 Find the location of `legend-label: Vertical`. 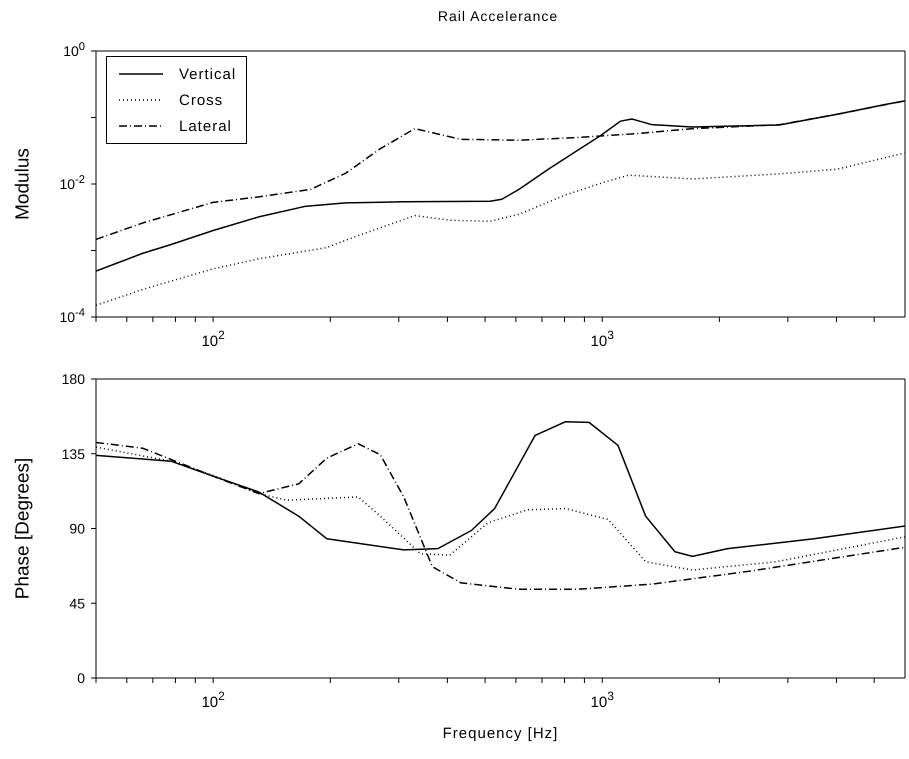

legend-label: Vertical is located at coordinates (207, 74).